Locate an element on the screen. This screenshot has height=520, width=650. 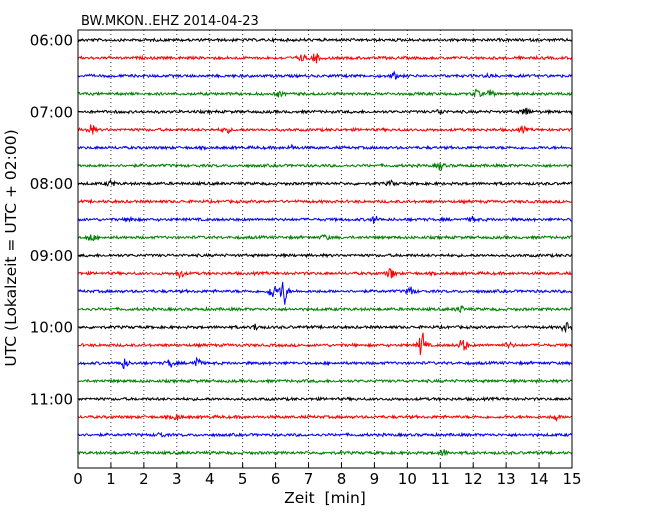
y-tick-label: 08:00 is located at coordinates (51, 184).